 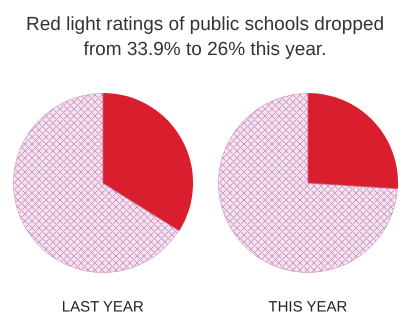 I want to click on chart-title: Red light ratings of public schools dropped from 33.9% to 26% this year., so click(x=205, y=37).